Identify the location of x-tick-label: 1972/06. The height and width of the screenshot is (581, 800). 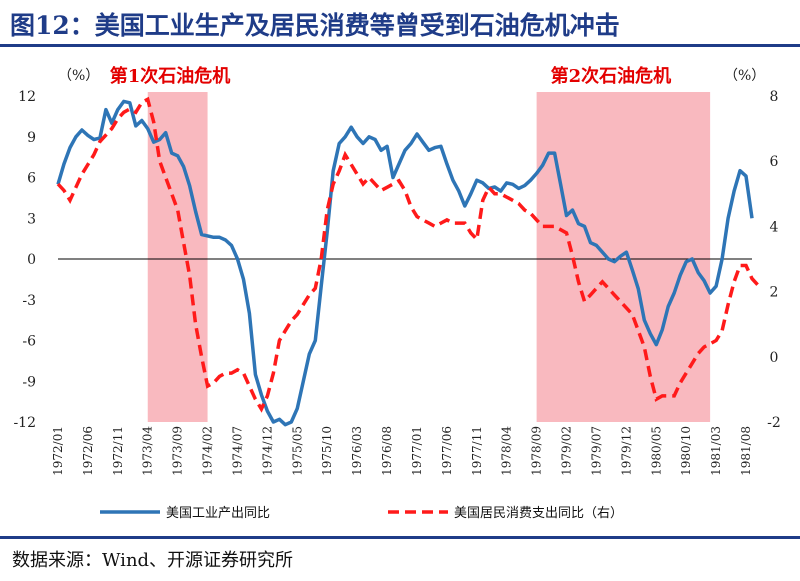
(88, 451).